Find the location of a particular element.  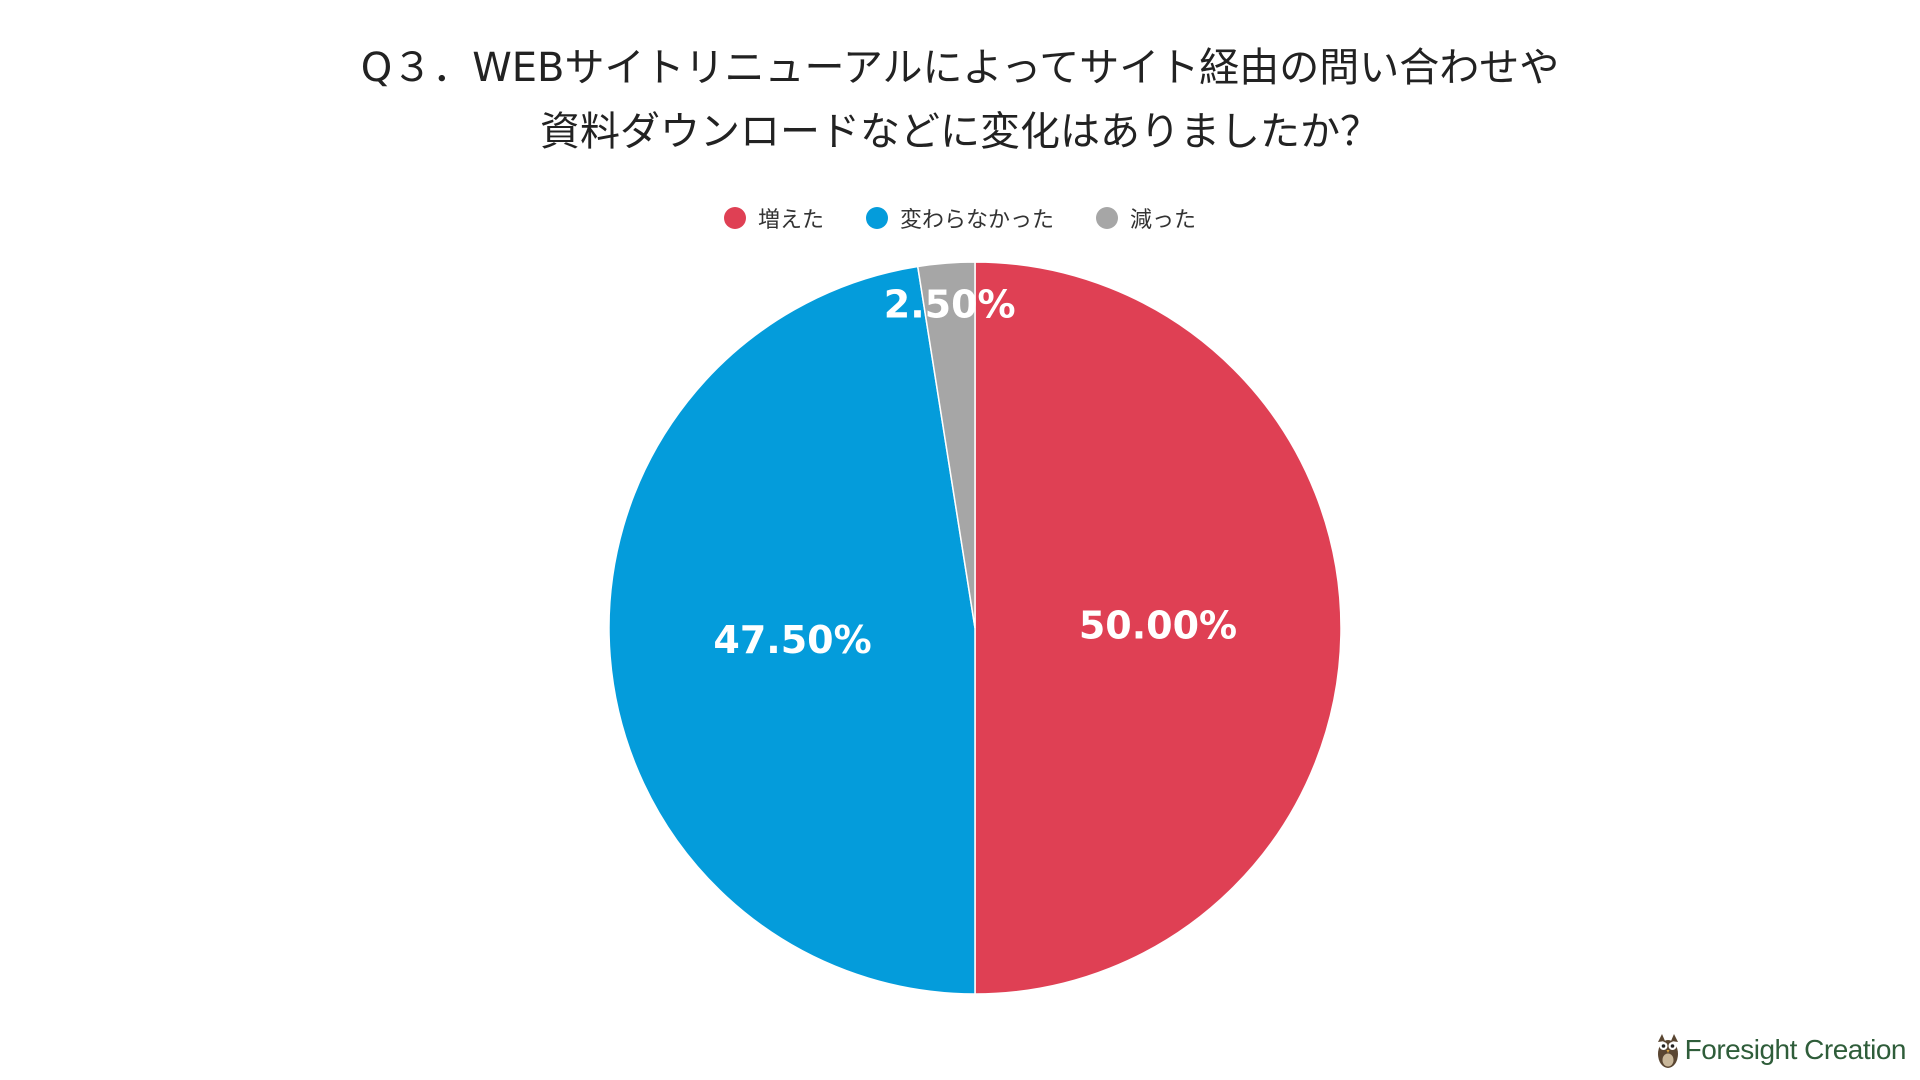

slice-label-decreased: 2.50% is located at coordinates (950, 304).